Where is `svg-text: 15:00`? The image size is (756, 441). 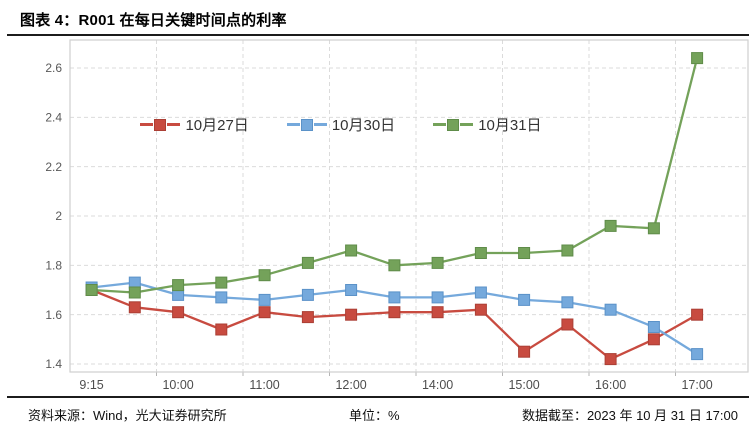
svg-text: 15:00 is located at coordinates (523, 385).